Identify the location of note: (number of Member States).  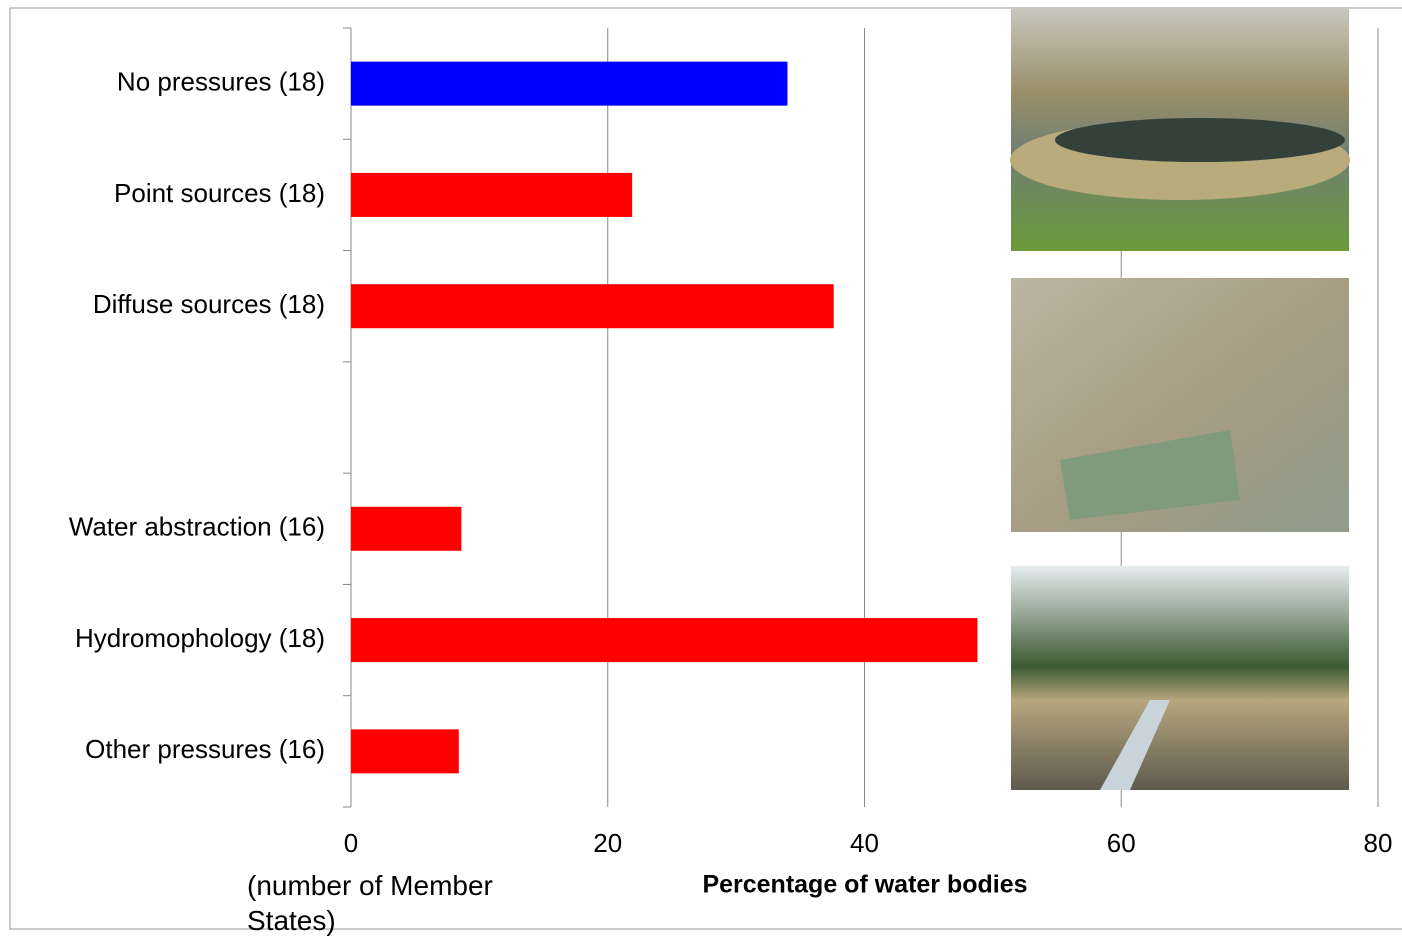
(370, 903).